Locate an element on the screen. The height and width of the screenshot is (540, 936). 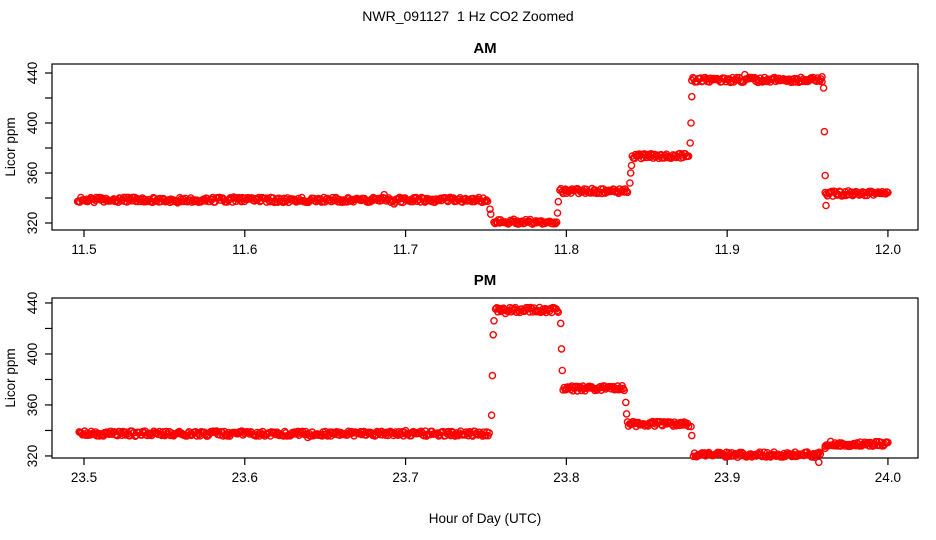
x-tick-label: 23.8 is located at coordinates (566, 477).